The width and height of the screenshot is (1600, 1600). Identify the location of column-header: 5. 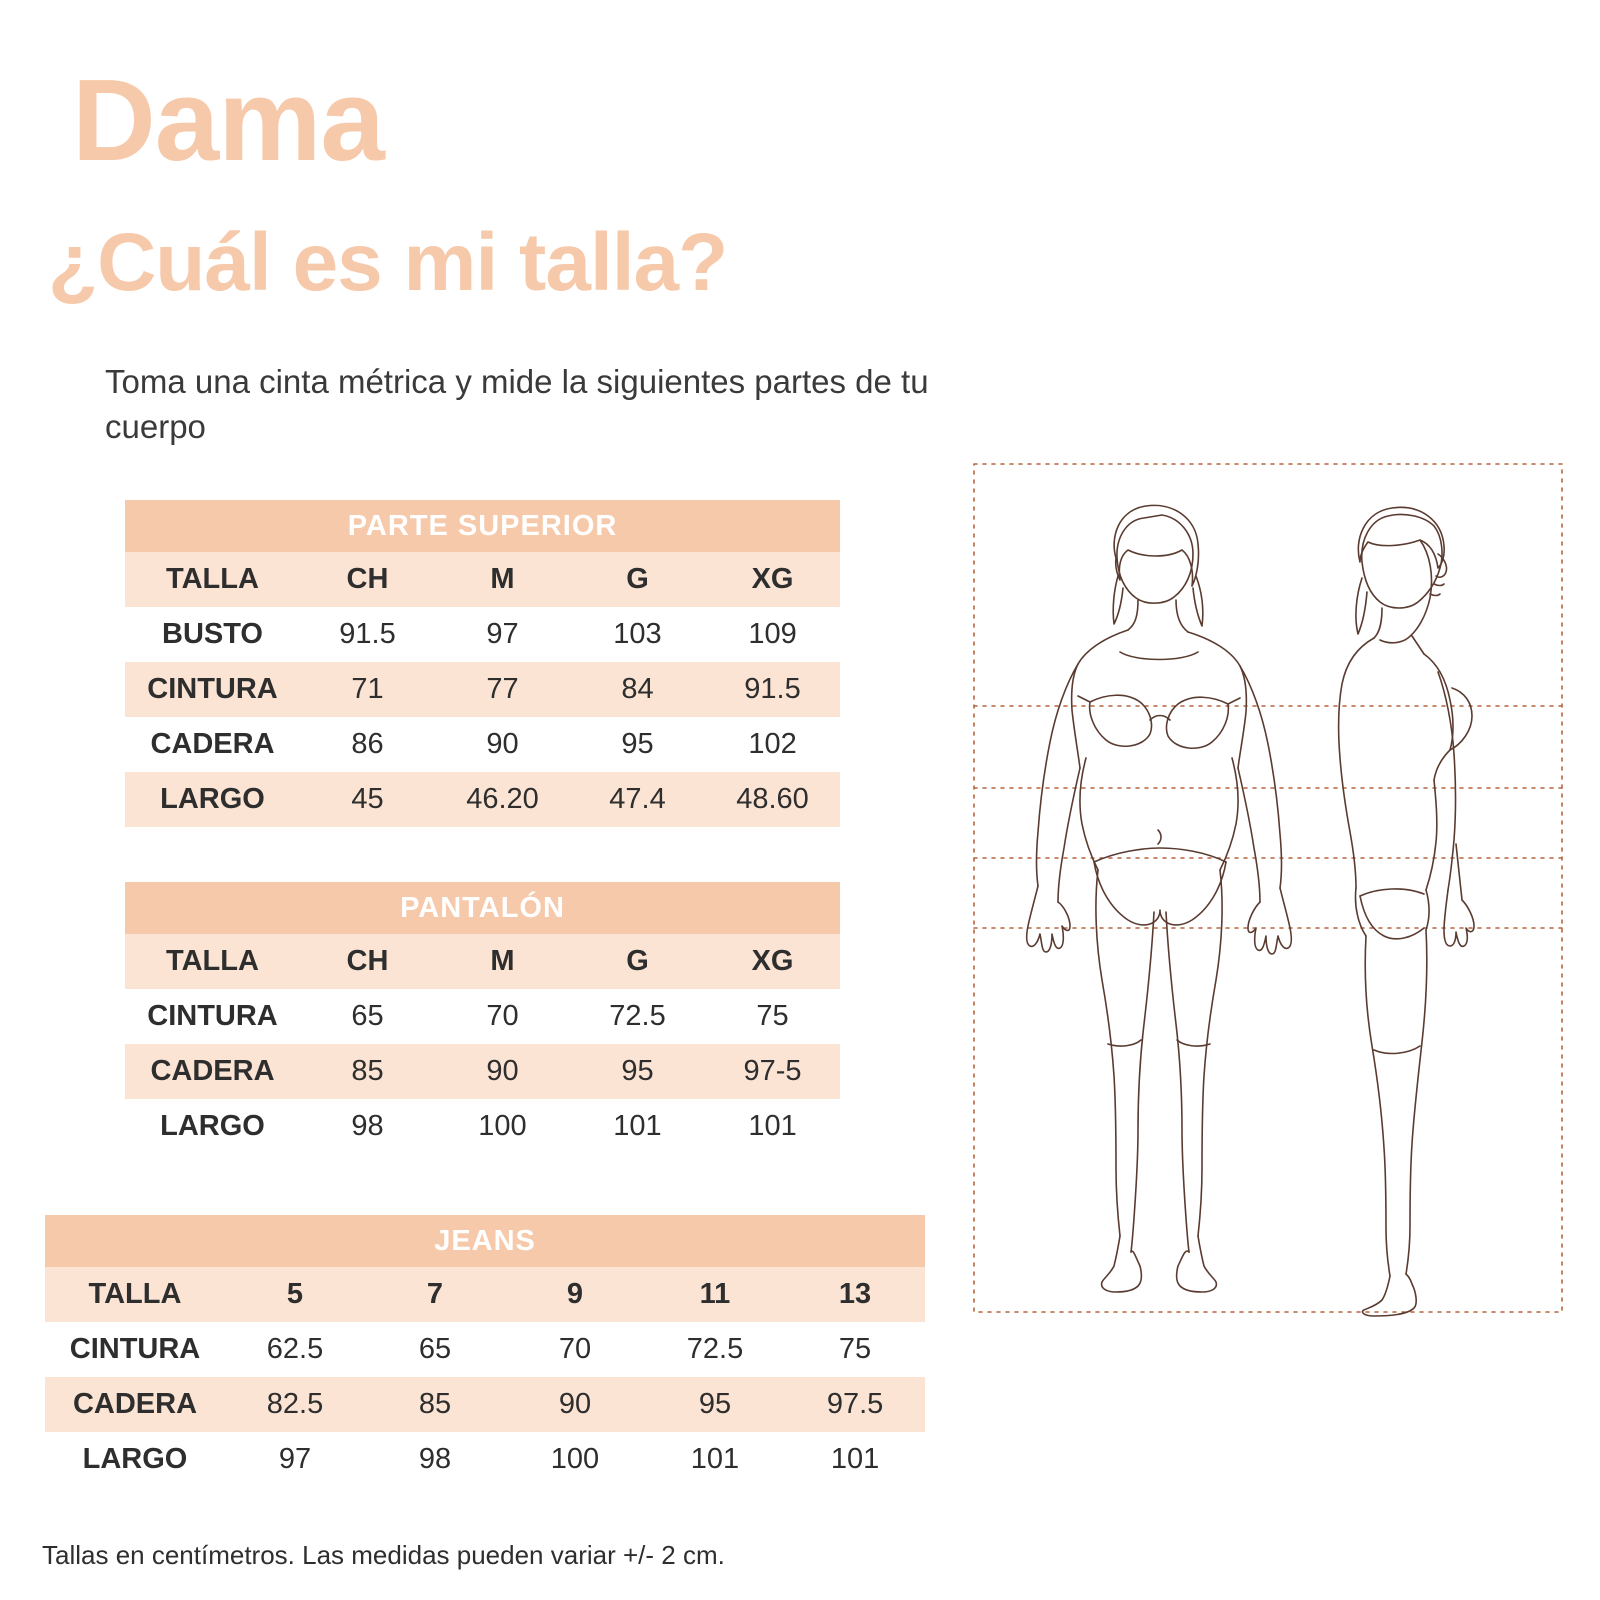
(295, 1294).